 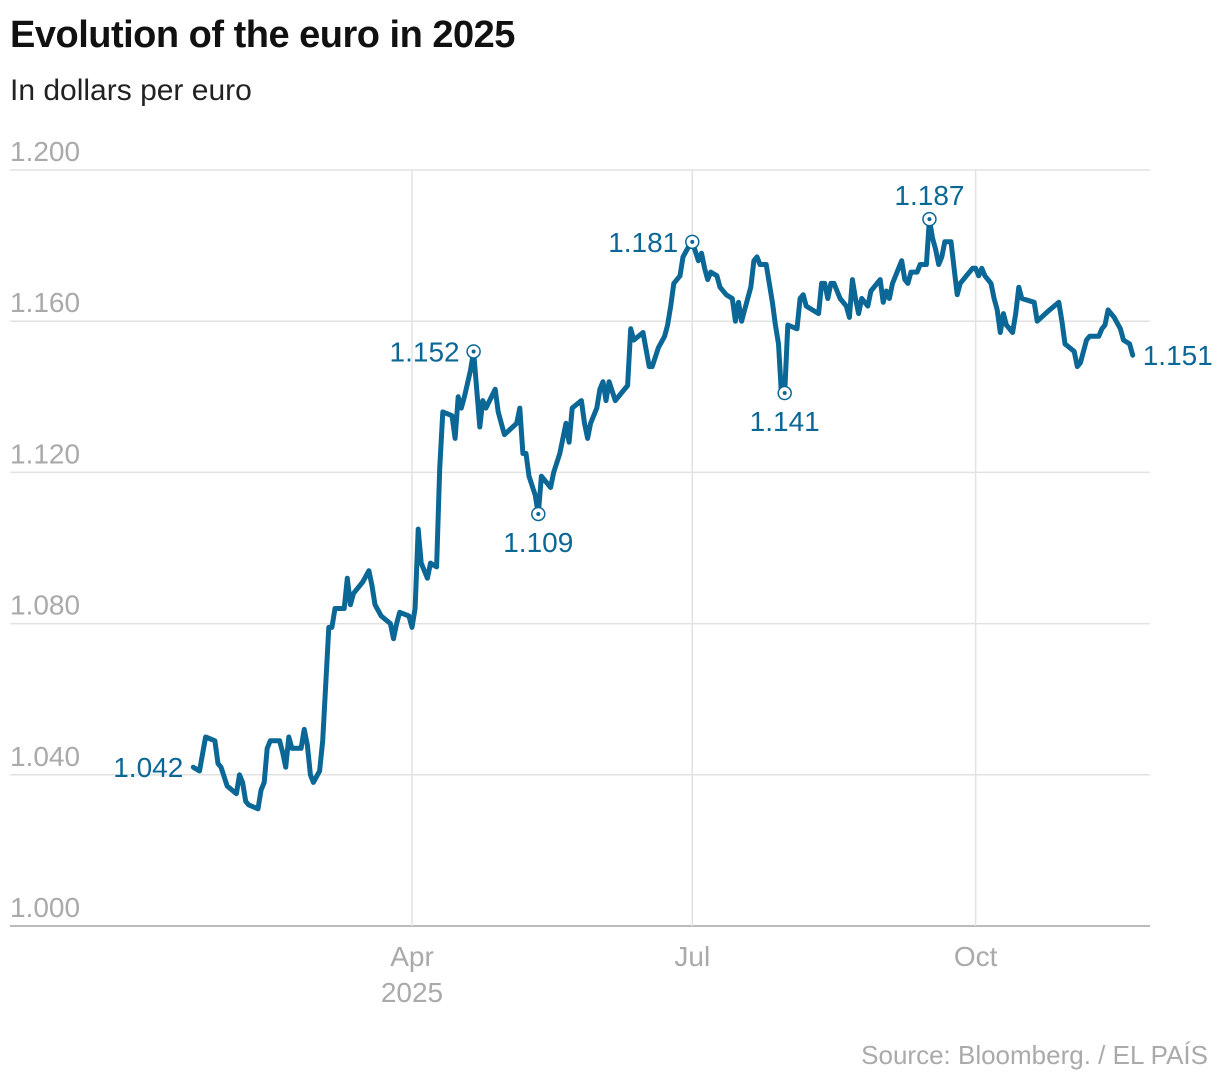 I want to click on source-note: Source: Bloomberg. / EL PAÍS, so click(x=1034, y=1055).